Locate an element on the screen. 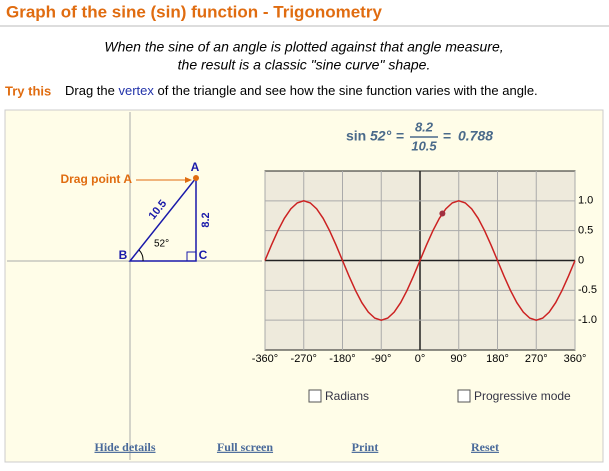 The width and height of the screenshot is (609, 471). x-tick-label: 180° is located at coordinates (497, 359).